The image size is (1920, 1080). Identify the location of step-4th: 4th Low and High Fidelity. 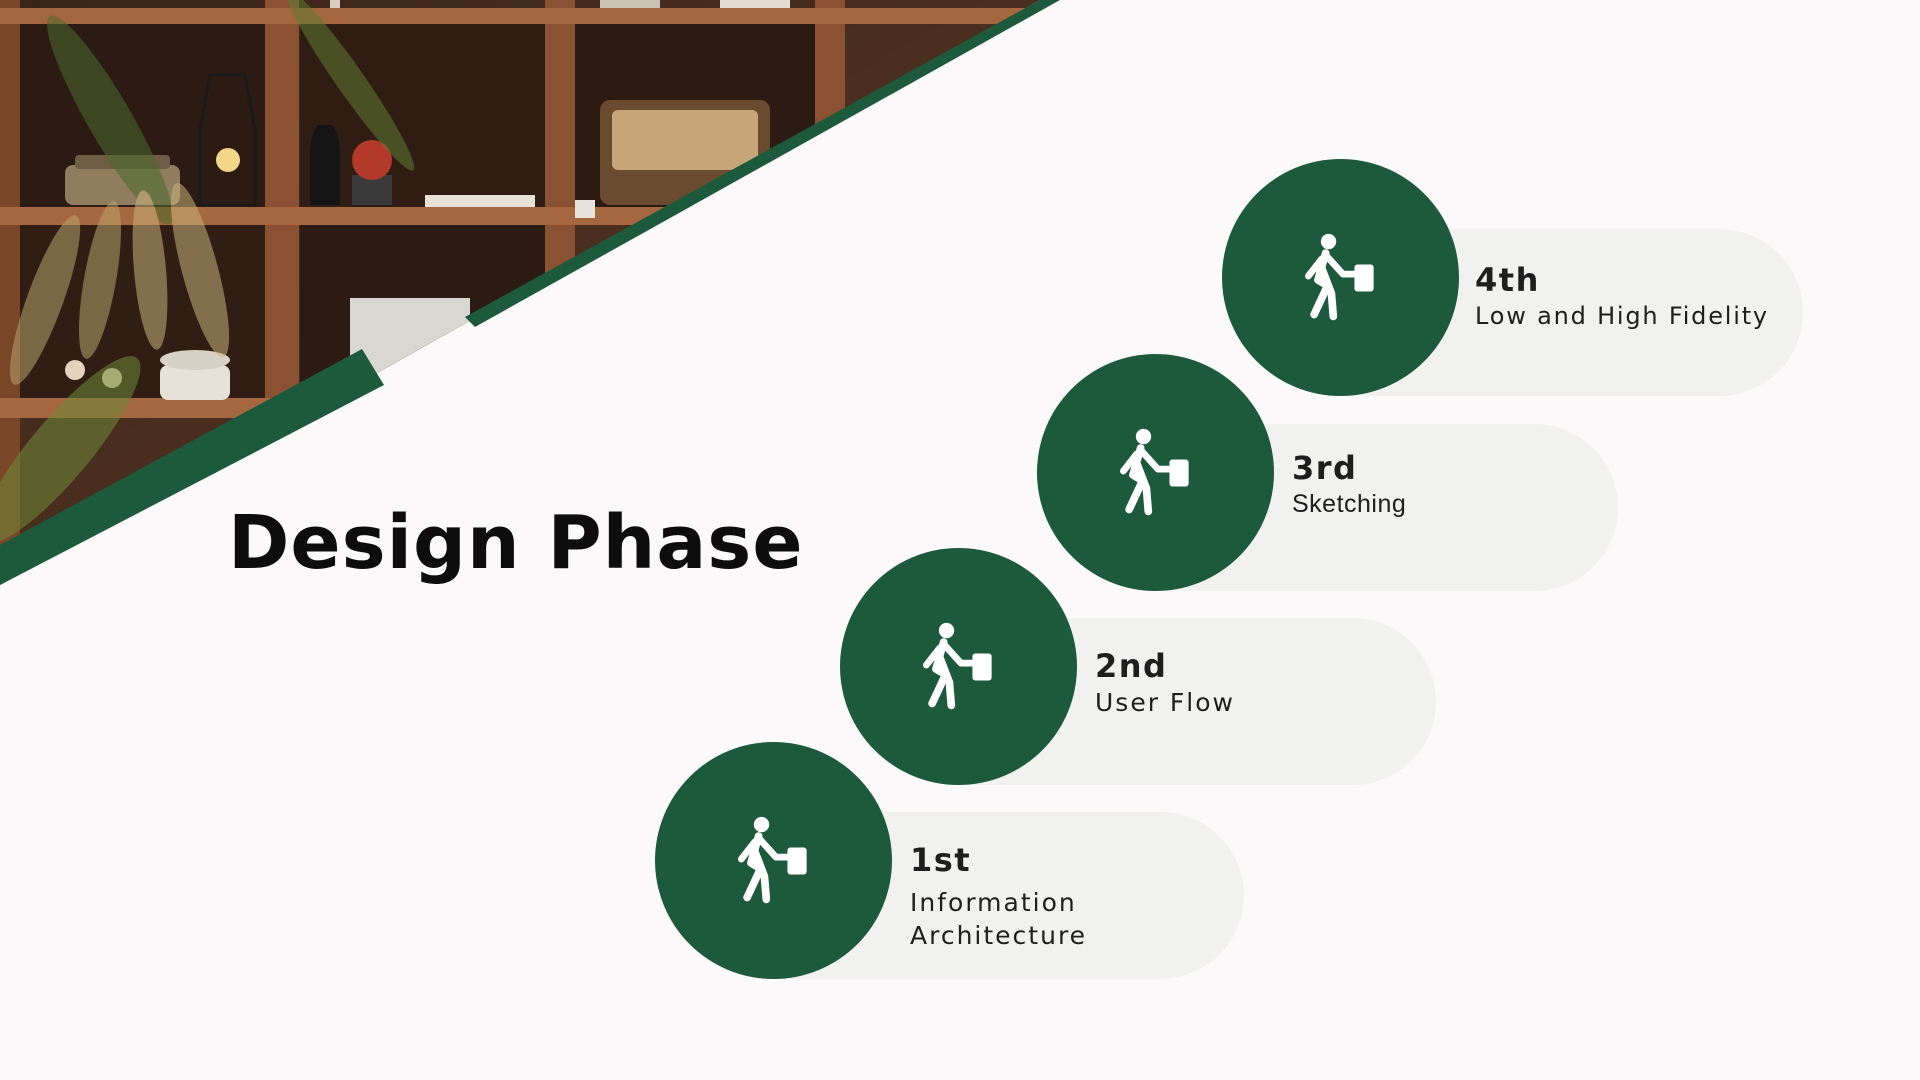
(1512, 277).